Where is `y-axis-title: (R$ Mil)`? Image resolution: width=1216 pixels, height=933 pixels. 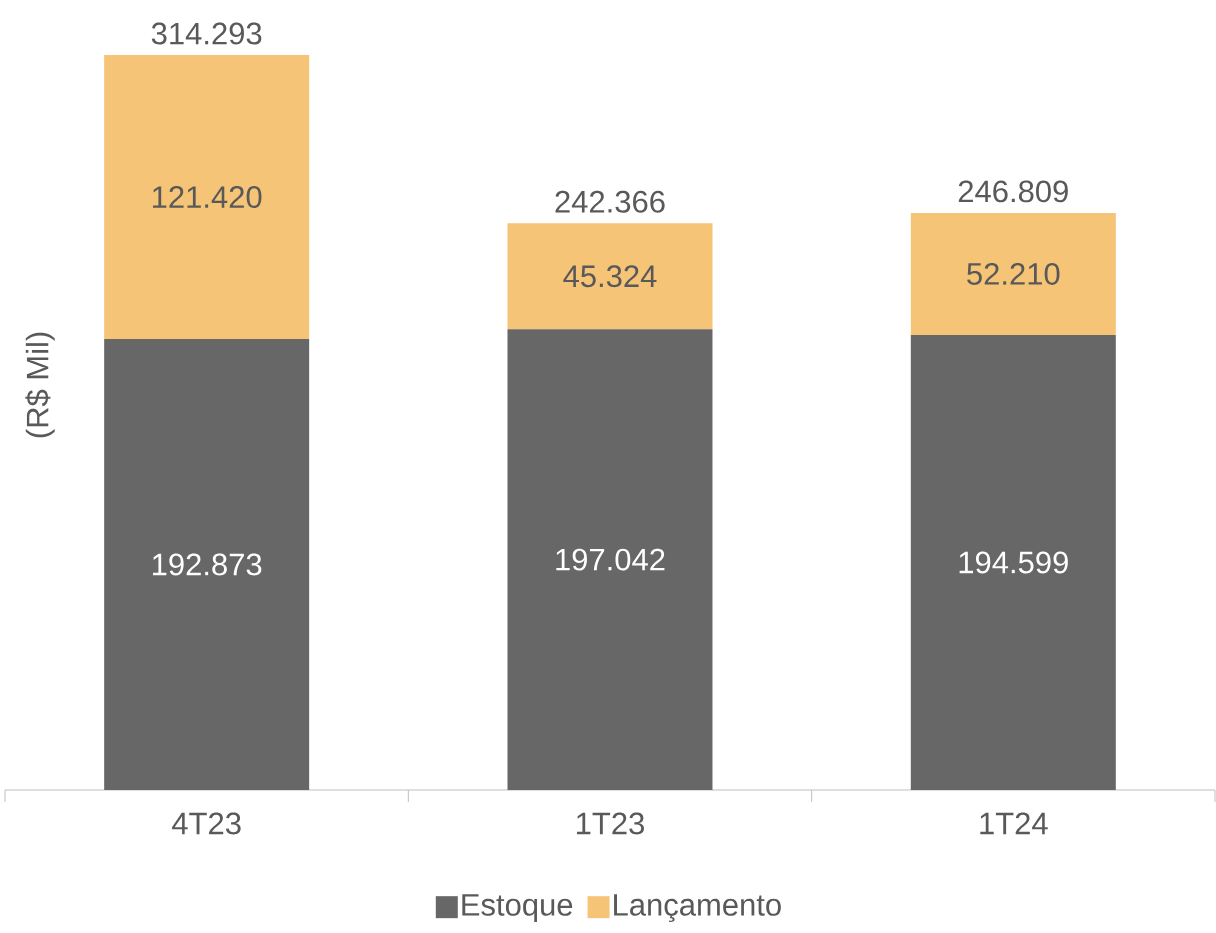
y-axis-title: (R$ Mil) is located at coordinates (40, 385).